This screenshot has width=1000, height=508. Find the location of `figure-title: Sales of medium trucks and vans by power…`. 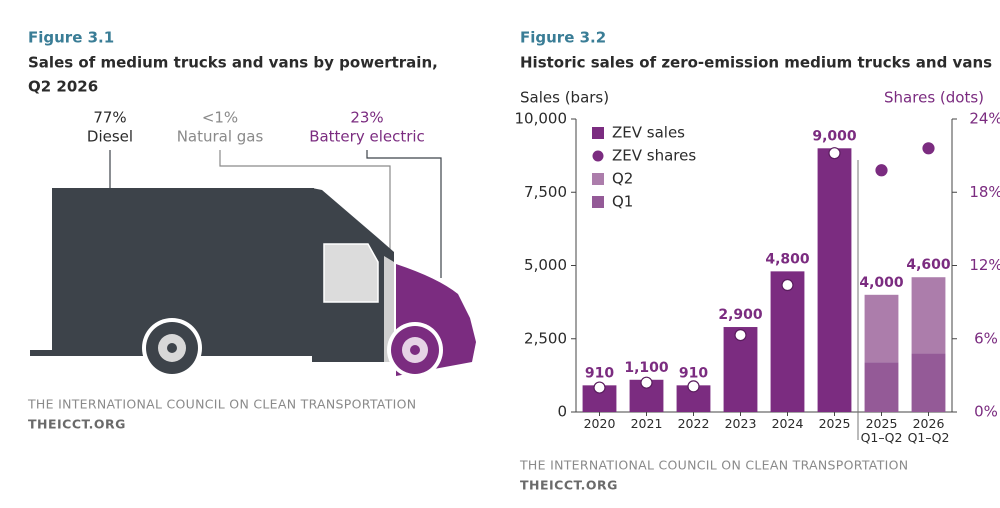

figure-title: Sales of medium trucks and vans by power… is located at coordinates (233, 63).